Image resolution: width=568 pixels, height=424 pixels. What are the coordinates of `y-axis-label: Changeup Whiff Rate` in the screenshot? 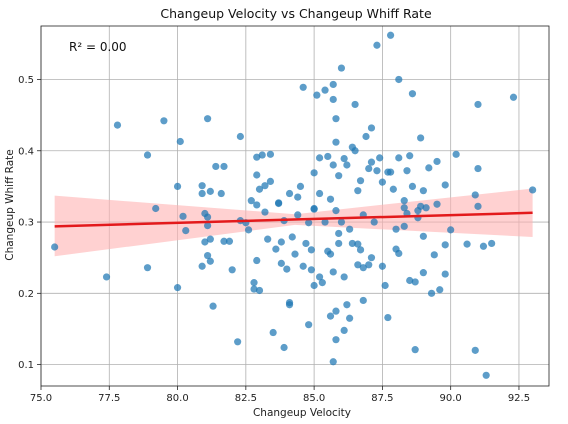 It's located at (10, 204).